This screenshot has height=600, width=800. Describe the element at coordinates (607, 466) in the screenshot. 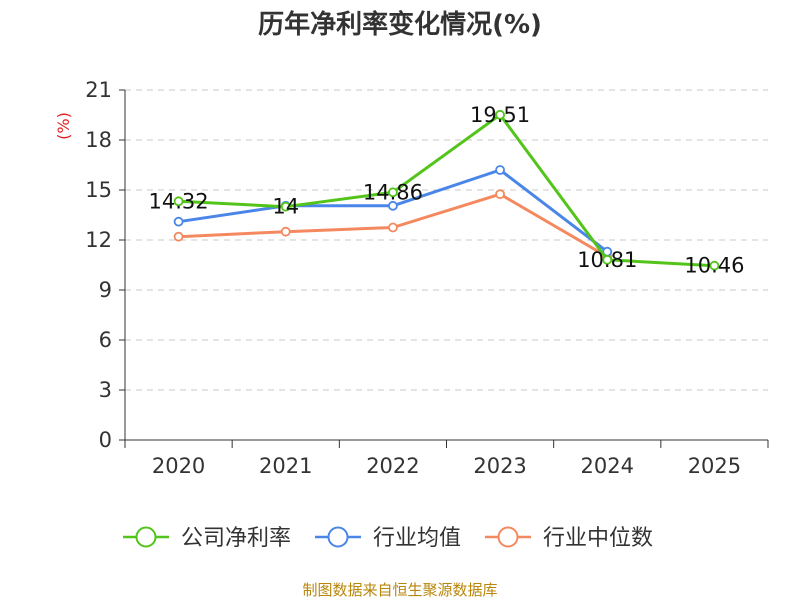

I see `x-tick-label: 2024` at that location.